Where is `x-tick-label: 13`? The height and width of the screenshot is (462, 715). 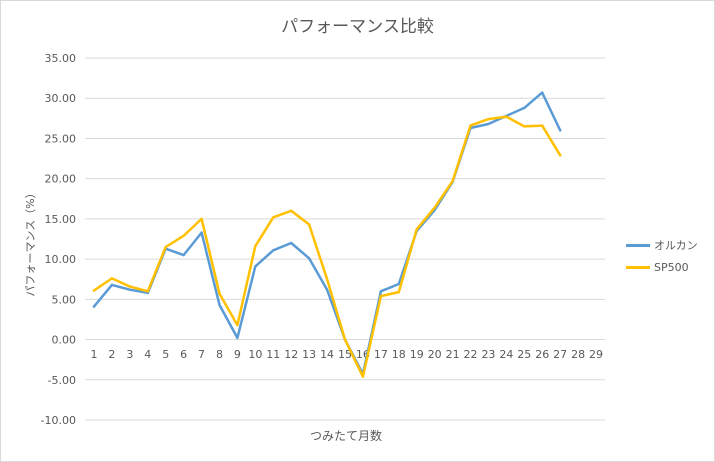 x-tick-label: 13 is located at coordinates (309, 354).